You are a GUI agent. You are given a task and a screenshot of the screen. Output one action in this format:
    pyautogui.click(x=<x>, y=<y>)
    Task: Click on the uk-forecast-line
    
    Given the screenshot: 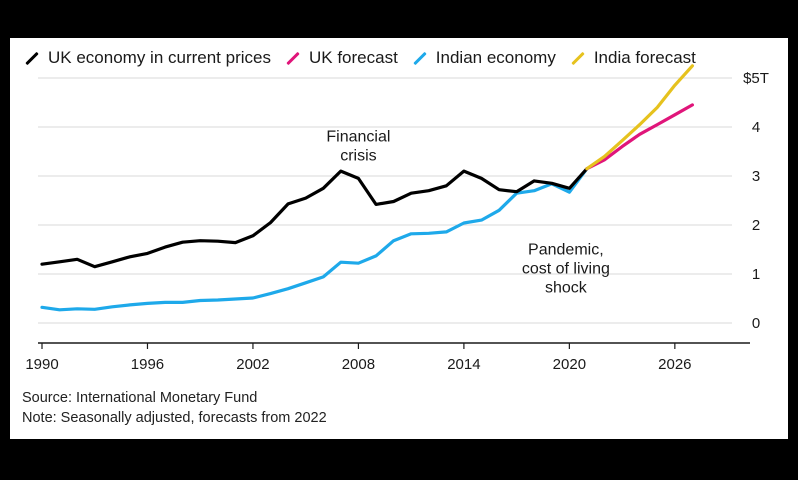 What is the action you would take?
    pyautogui.click(x=640, y=137)
    